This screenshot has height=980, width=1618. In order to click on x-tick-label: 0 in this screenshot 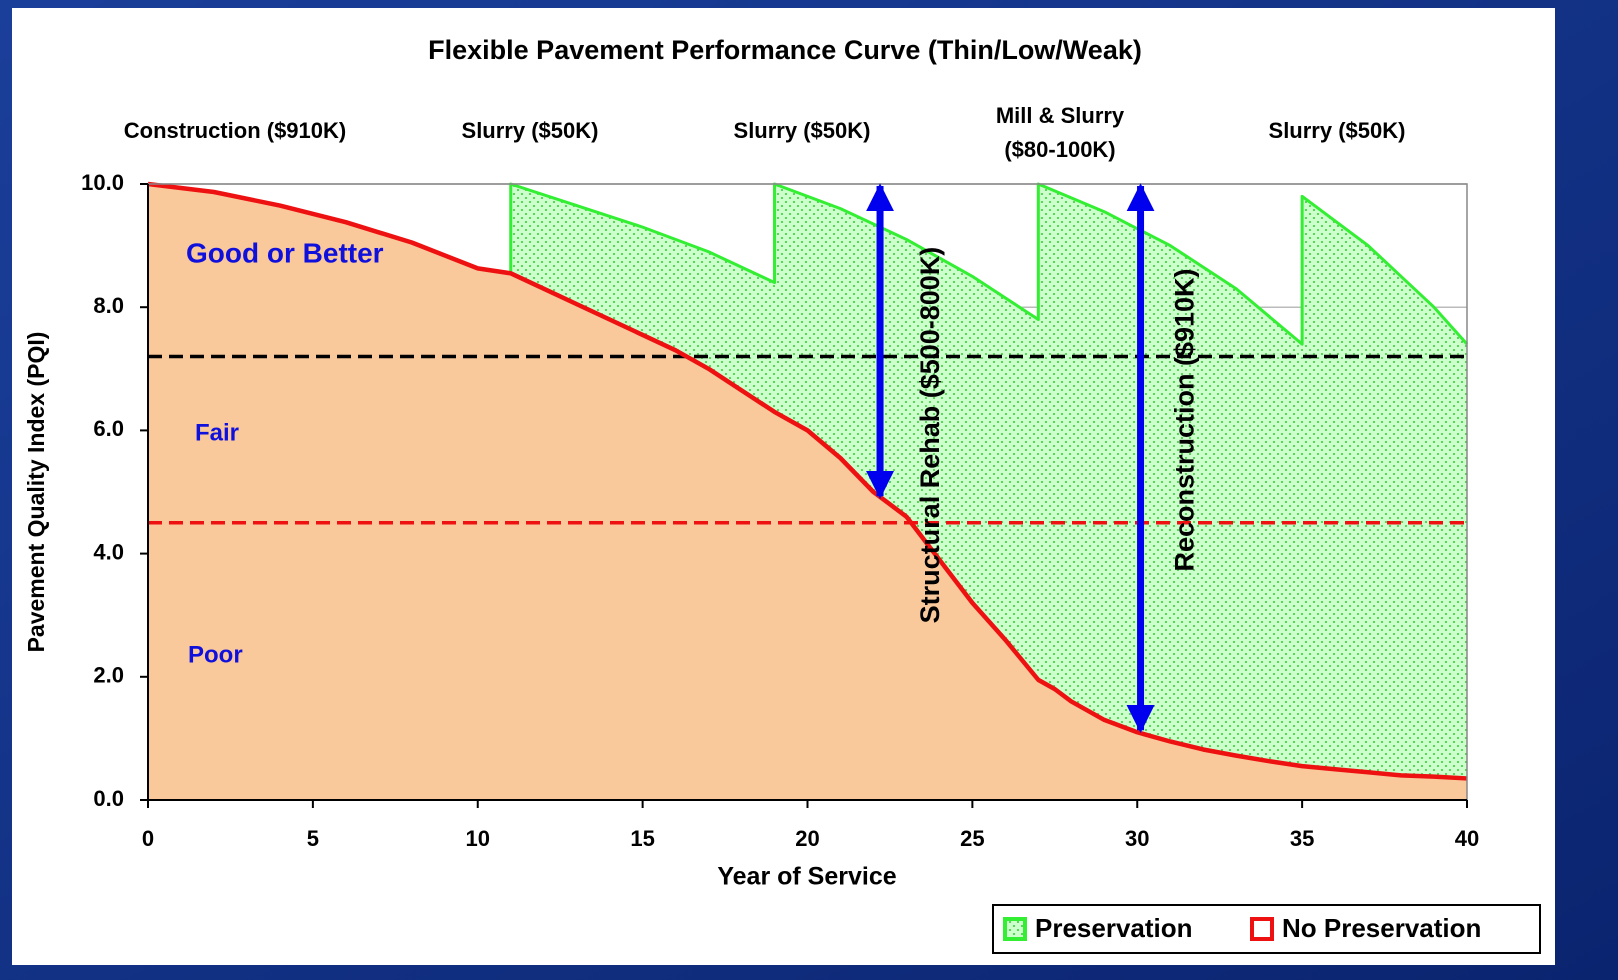, I will do `click(148, 838)`.